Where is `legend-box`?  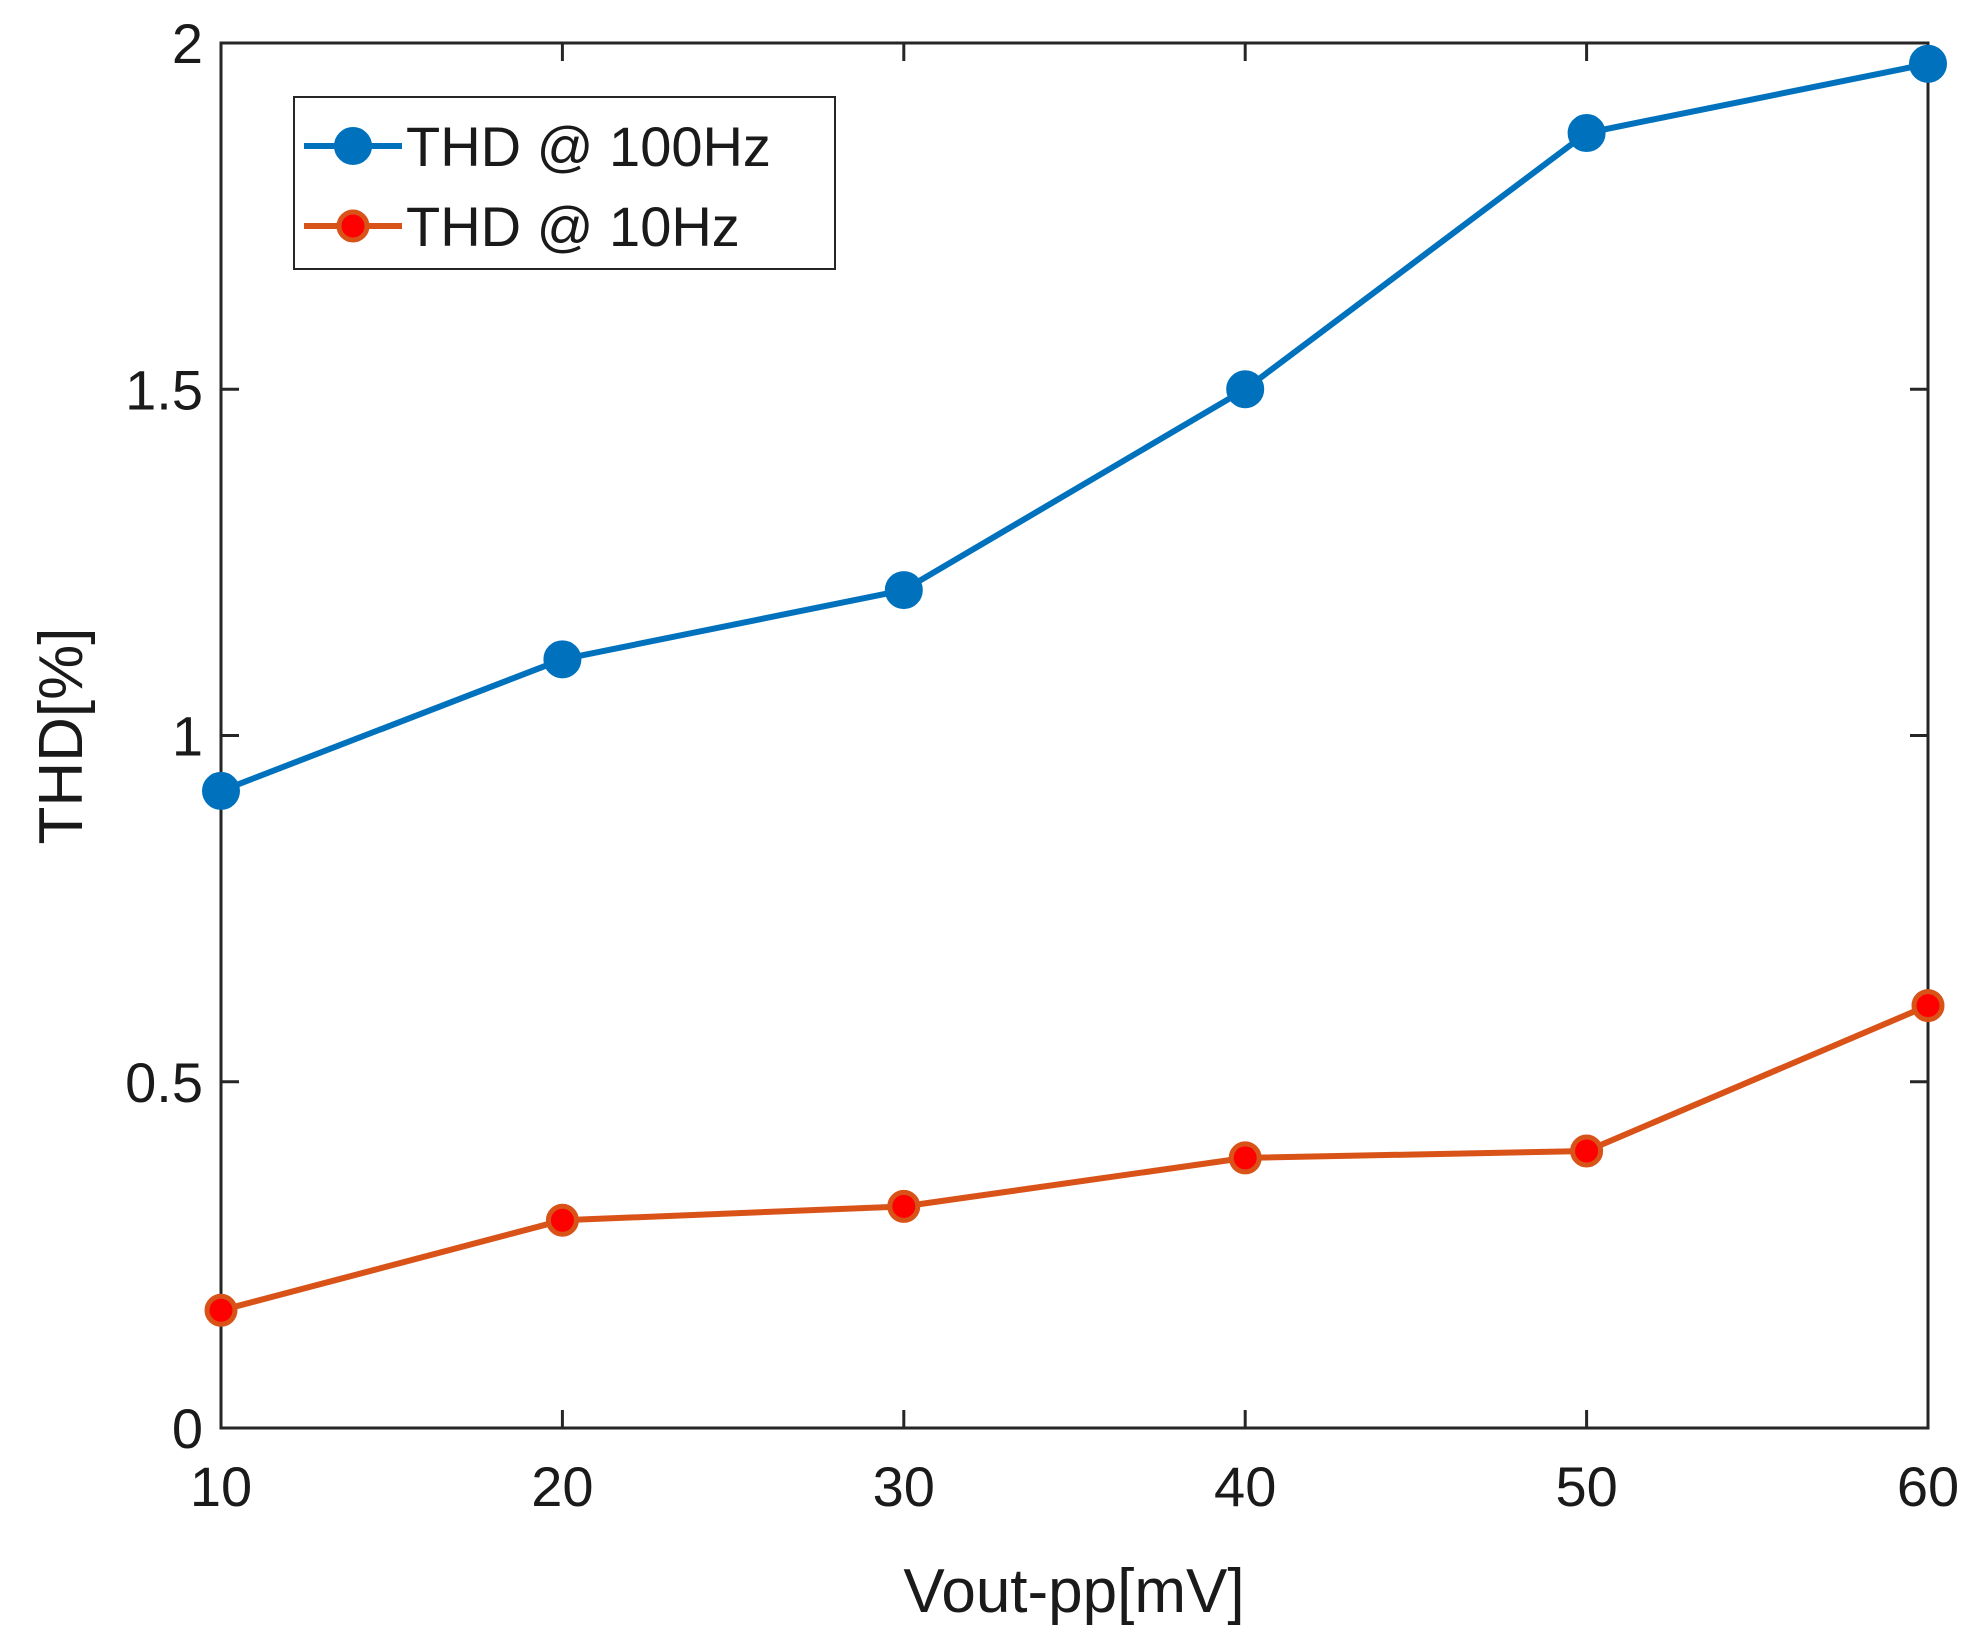
legend-box is located at coordinates (564, 183).